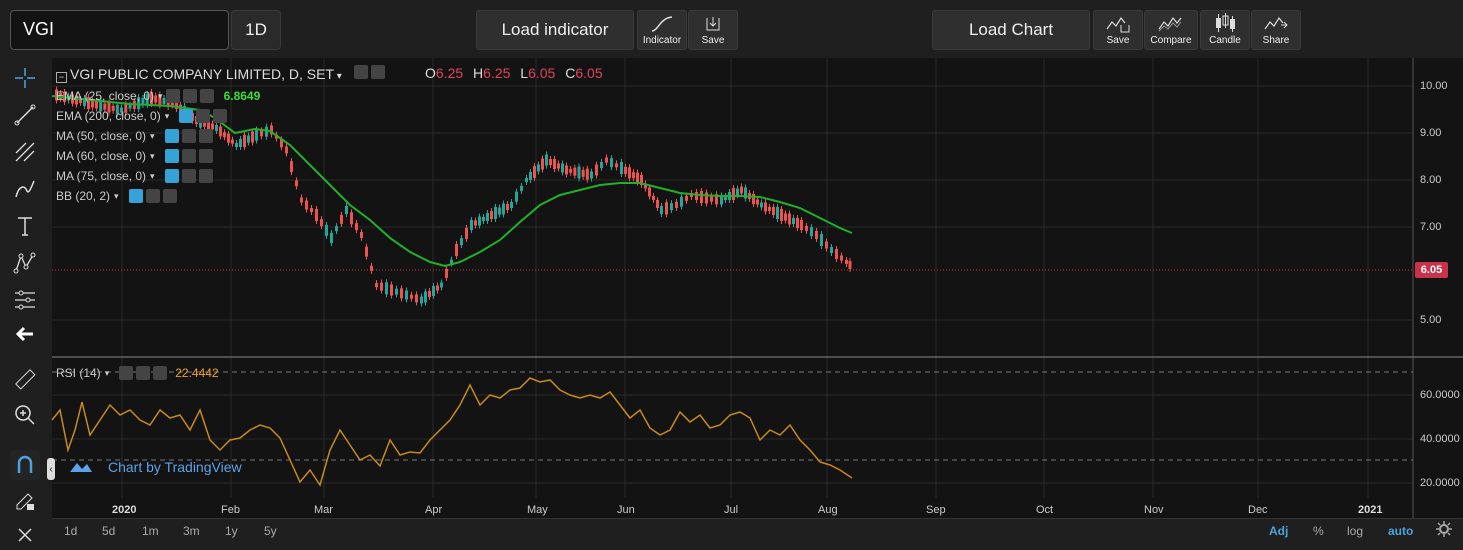 Image resolution: width=1463 pixels, height=550 pixels. Describe the element at coordinates (124, 510) in the screenshot. I see `time-tick: 2020` at that location.